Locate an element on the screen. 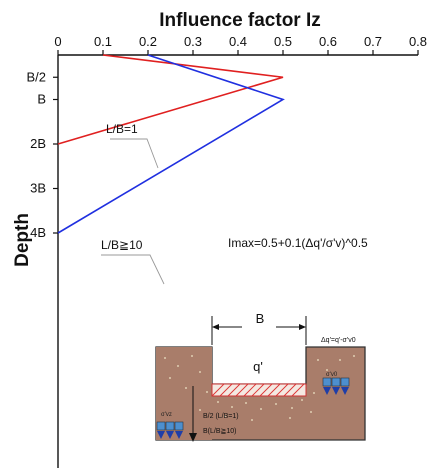  soil-speckle is located at coordinates (259, 388).